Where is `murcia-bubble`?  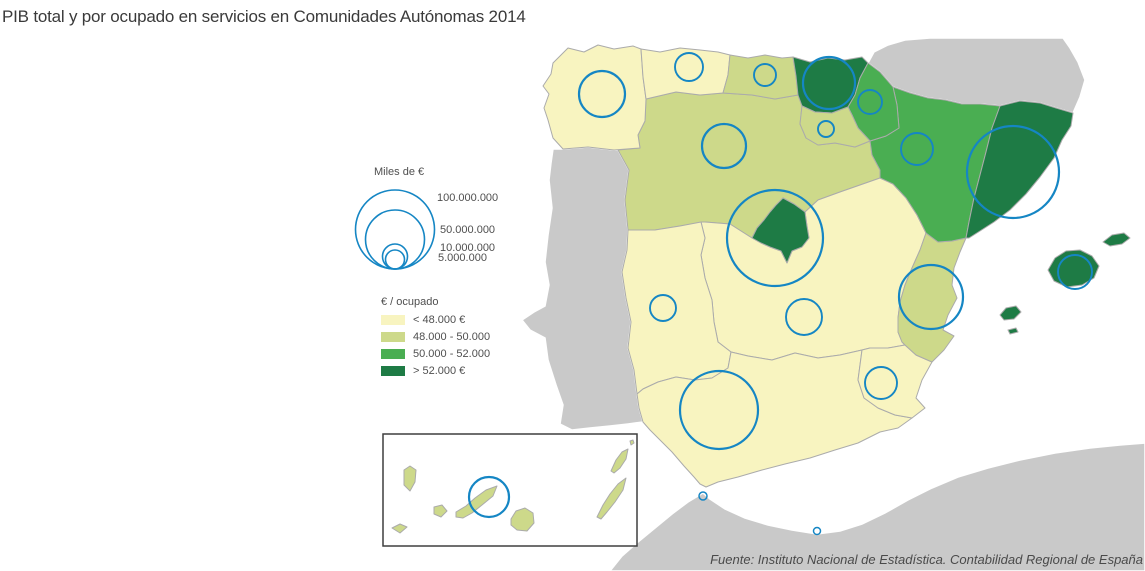
murcia-bubble is located at coordinates (881, 383).